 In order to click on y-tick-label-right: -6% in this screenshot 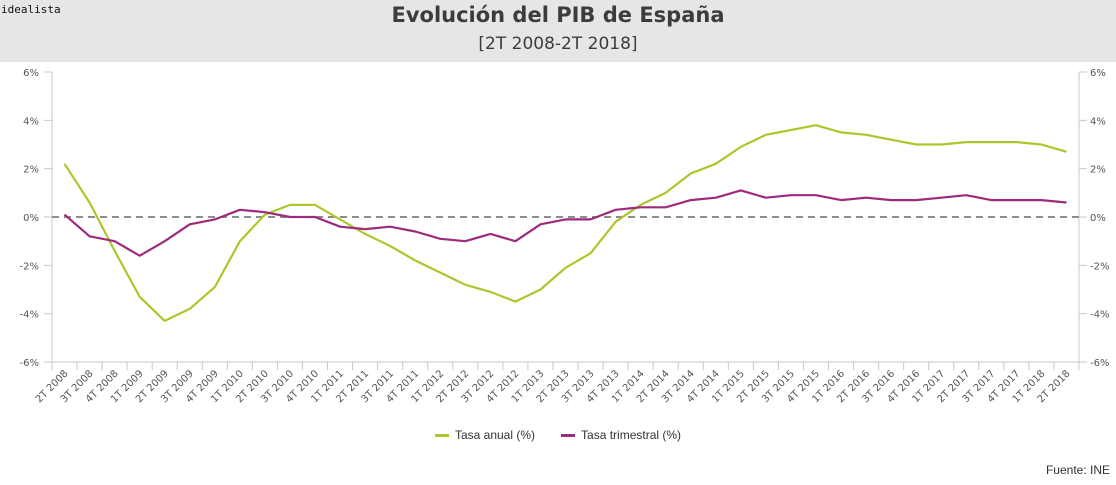, I will do `click(1099, 363)`.